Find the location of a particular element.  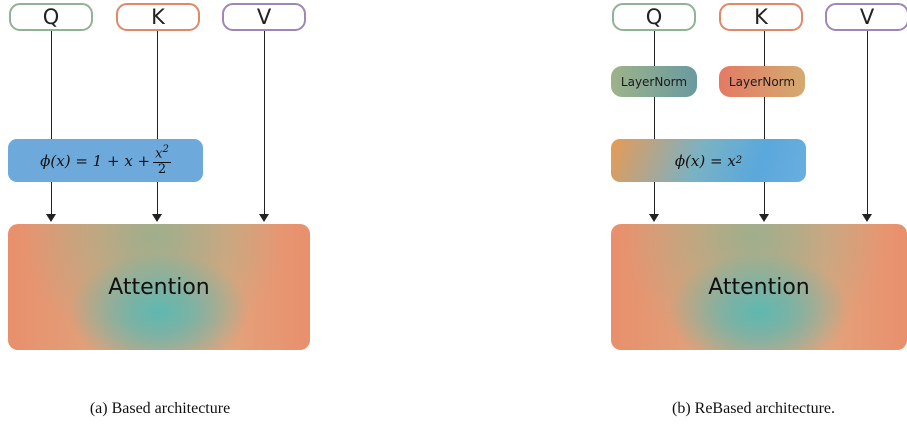

fraction: x2 2 is located at coordinates (162, 160).